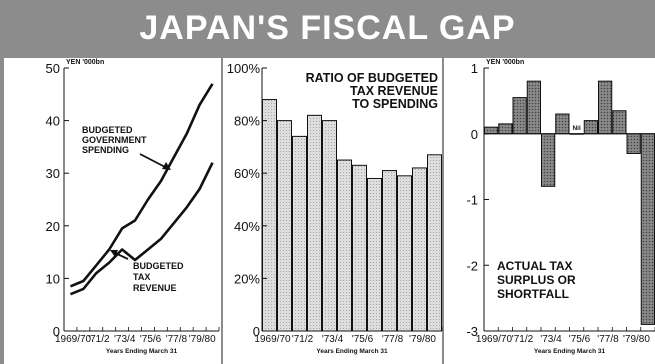 The width and height of the screenshot is (655, 364). What do you see at coordinates (114, 140) in the screenshot?
I see `series-label-spending: GOVERNMENT` at bounding box center [114, 140].